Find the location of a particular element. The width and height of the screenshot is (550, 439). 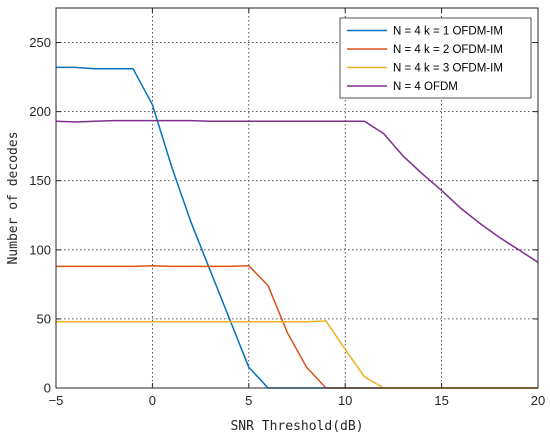

x-tick-label: 0 is located at coordinates (152, 400).